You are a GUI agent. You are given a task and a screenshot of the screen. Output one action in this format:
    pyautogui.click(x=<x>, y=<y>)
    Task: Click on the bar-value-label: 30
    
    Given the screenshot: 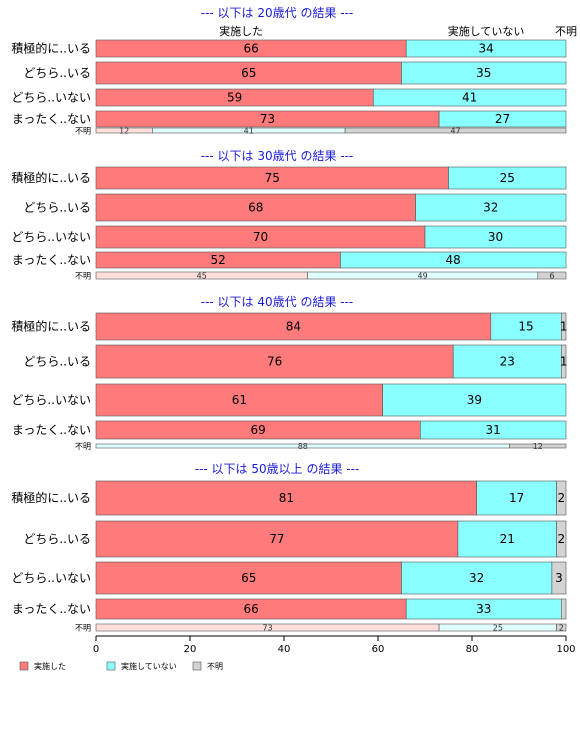 What is the action you would take?
    pyautogui.click(x=495, y=237)
    